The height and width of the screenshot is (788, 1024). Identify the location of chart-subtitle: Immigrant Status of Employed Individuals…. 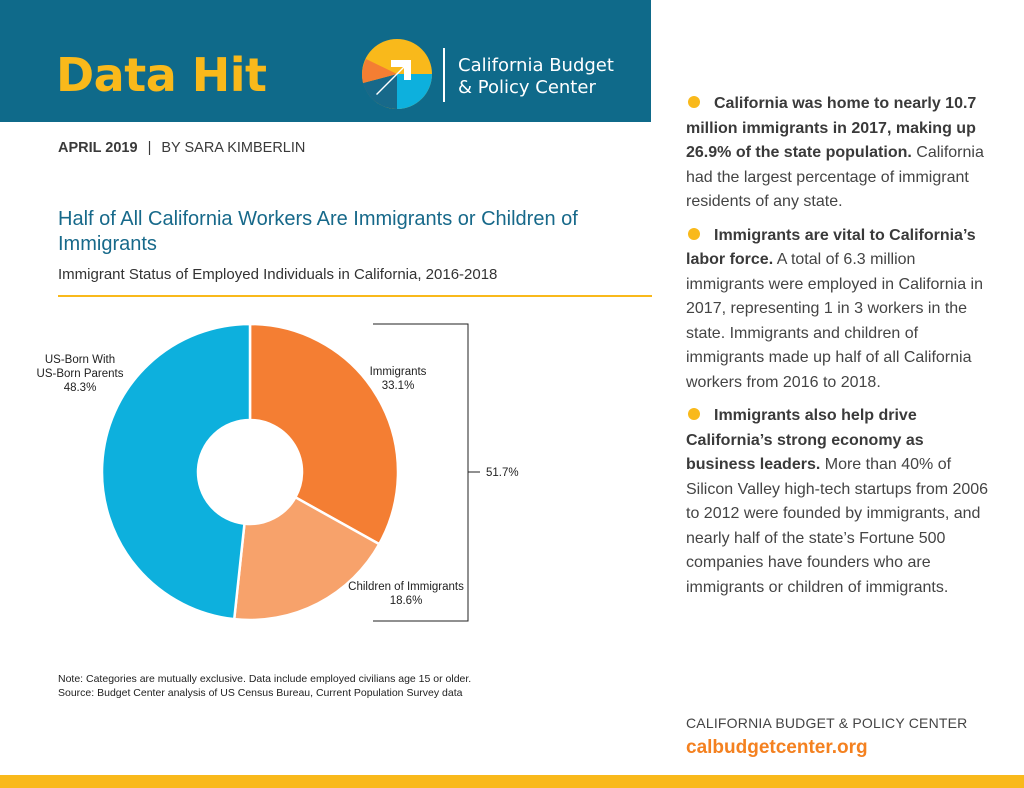
(278, 274).